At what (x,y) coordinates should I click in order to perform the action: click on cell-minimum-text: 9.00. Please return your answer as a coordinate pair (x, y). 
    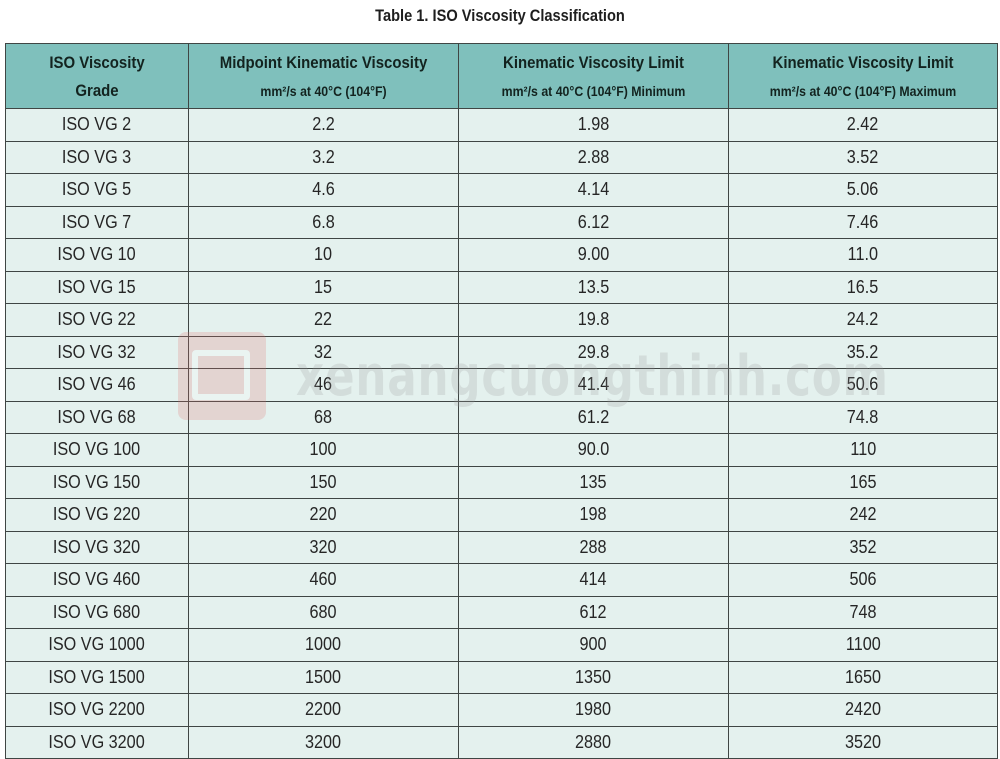
    Looking at the image, I should click on (593, 254).